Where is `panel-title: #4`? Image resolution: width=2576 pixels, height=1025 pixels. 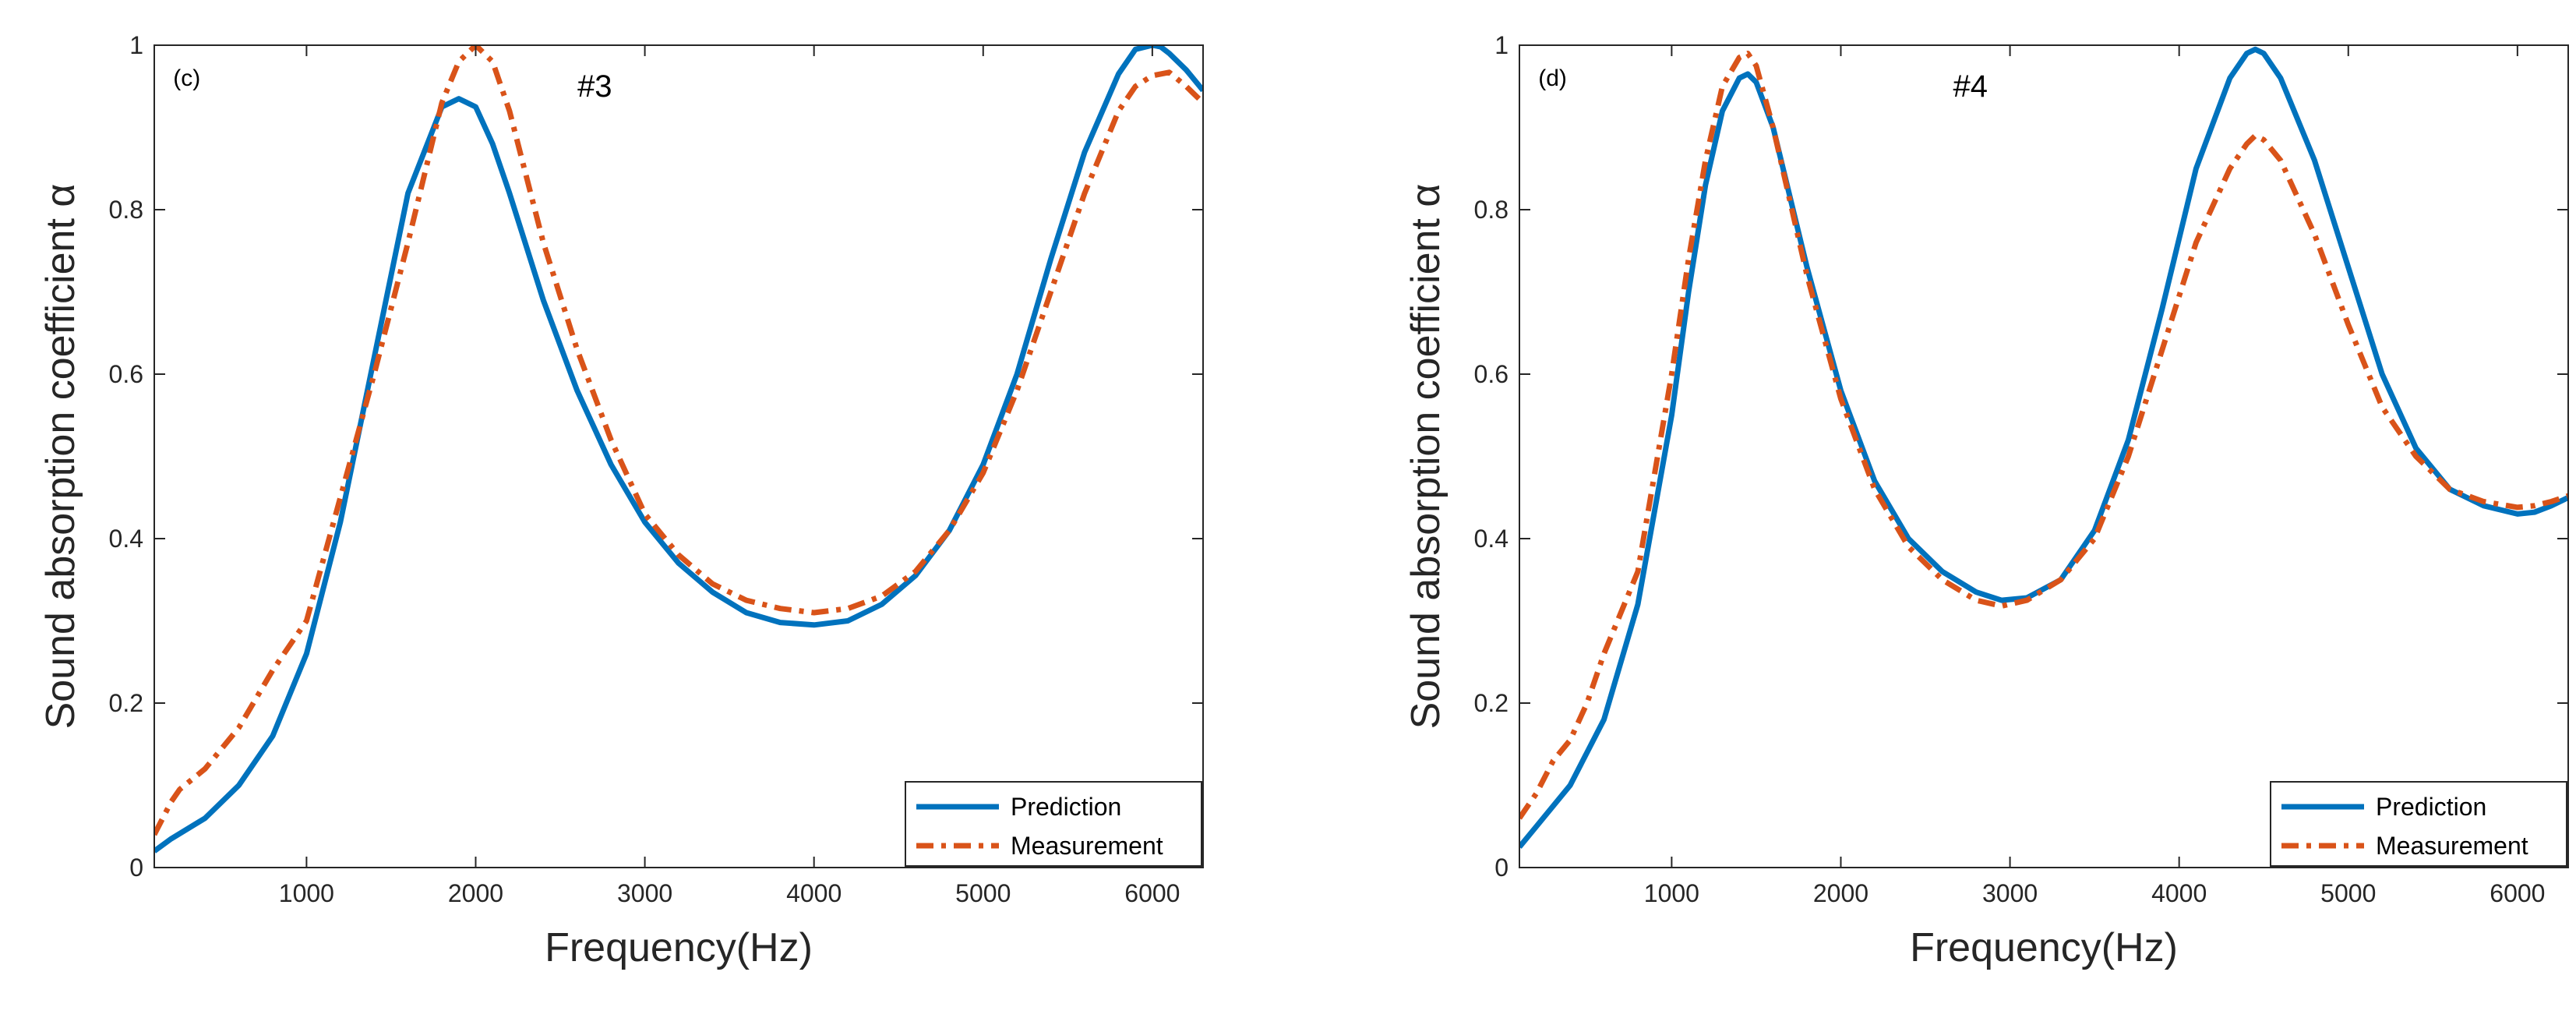
panel-title: #4 is located at coordinates (1970, 86).